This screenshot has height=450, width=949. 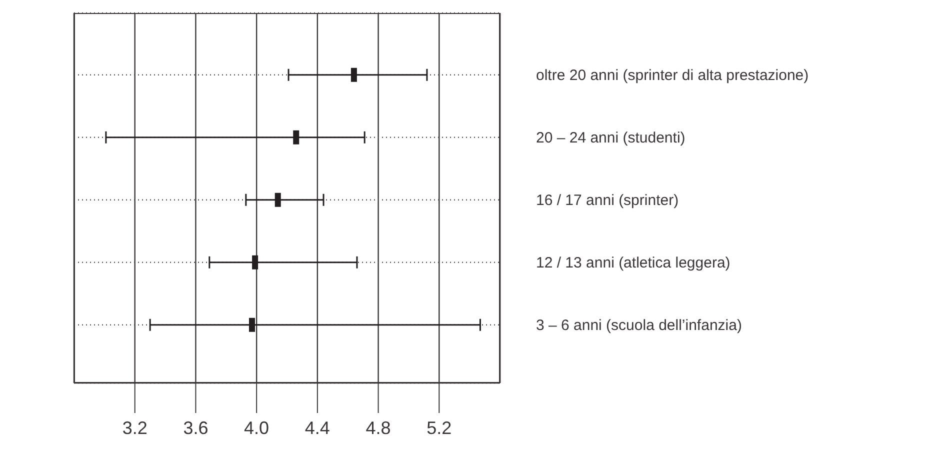 I want to click on x-tick-label: 4.4, so click(x=317, y=428).